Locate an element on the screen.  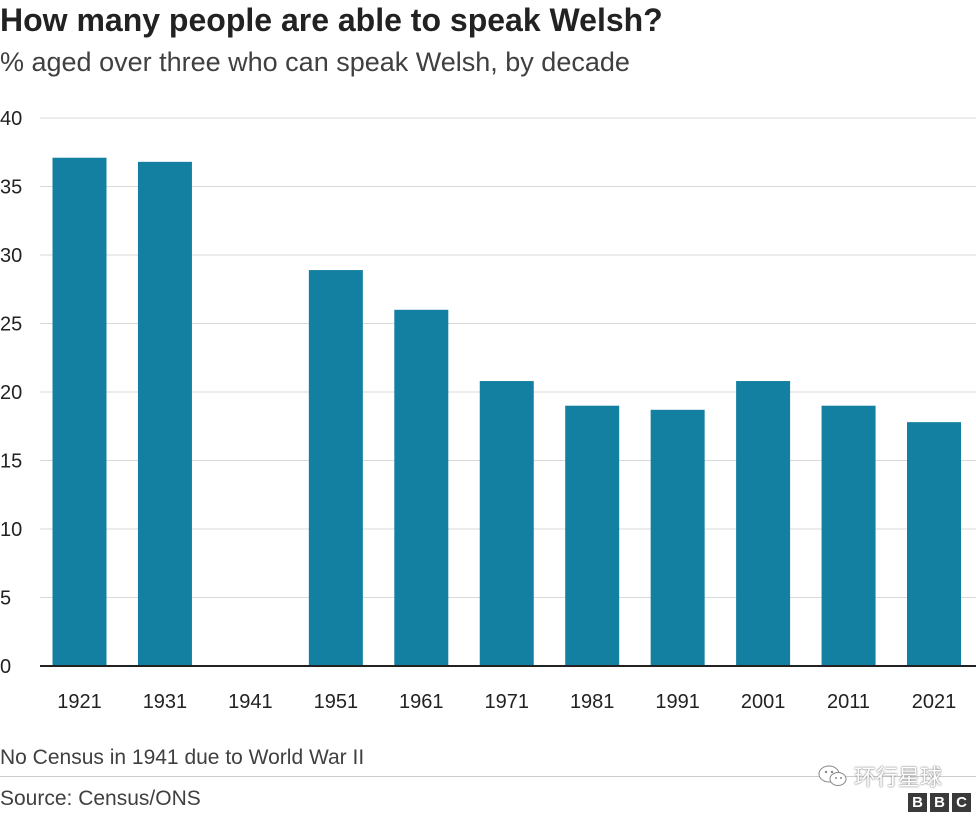
chart-note: No Census in 1941 due to World War II is located at coordinates (182, 757).